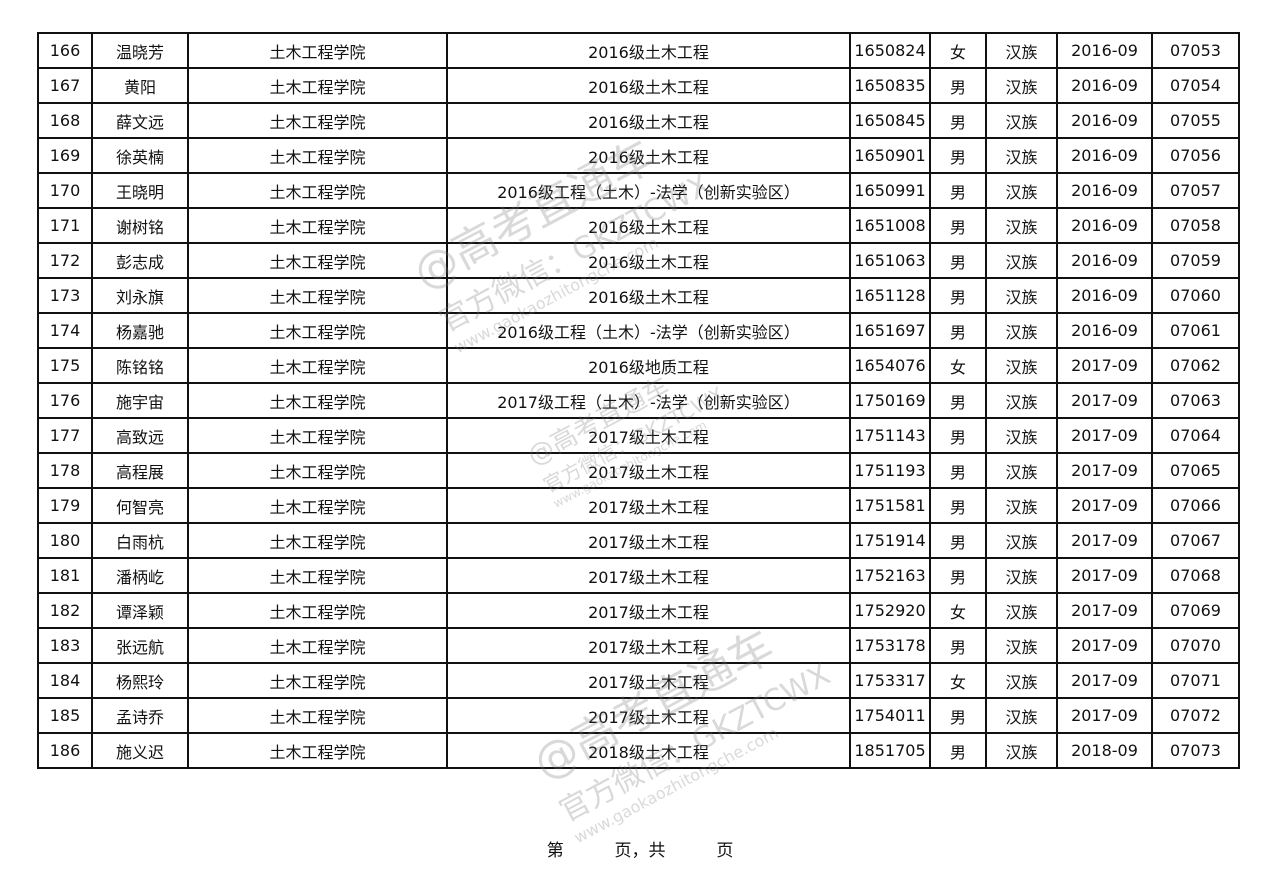 The width and height of the screenshot is (1280, 869). What do you see at coordinates (890, 435) in the screenshot?
I see `cell-student-id: 1751143` at bounding box center [890, 435].